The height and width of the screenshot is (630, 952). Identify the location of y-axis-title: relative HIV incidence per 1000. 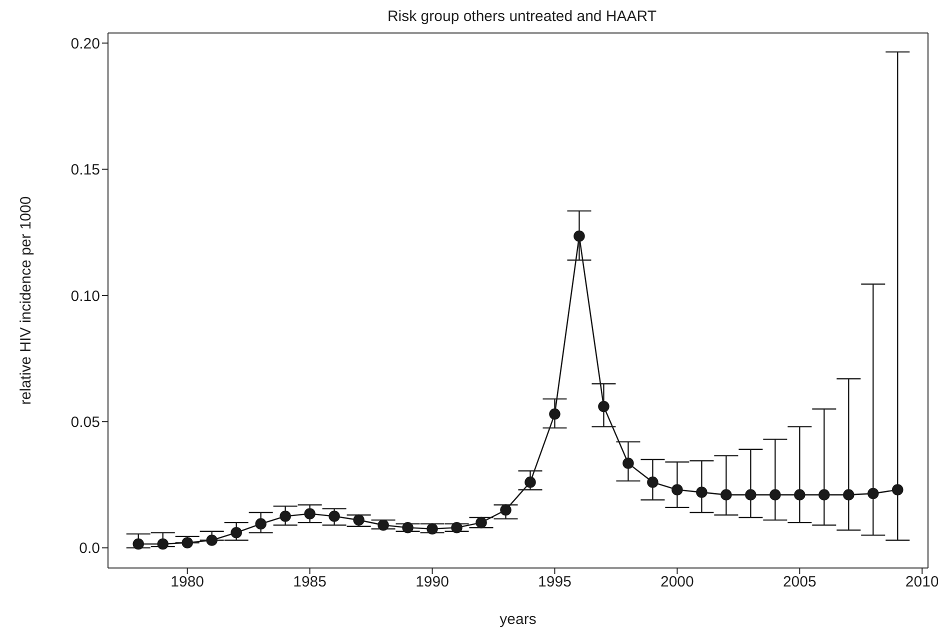
(25, 300).